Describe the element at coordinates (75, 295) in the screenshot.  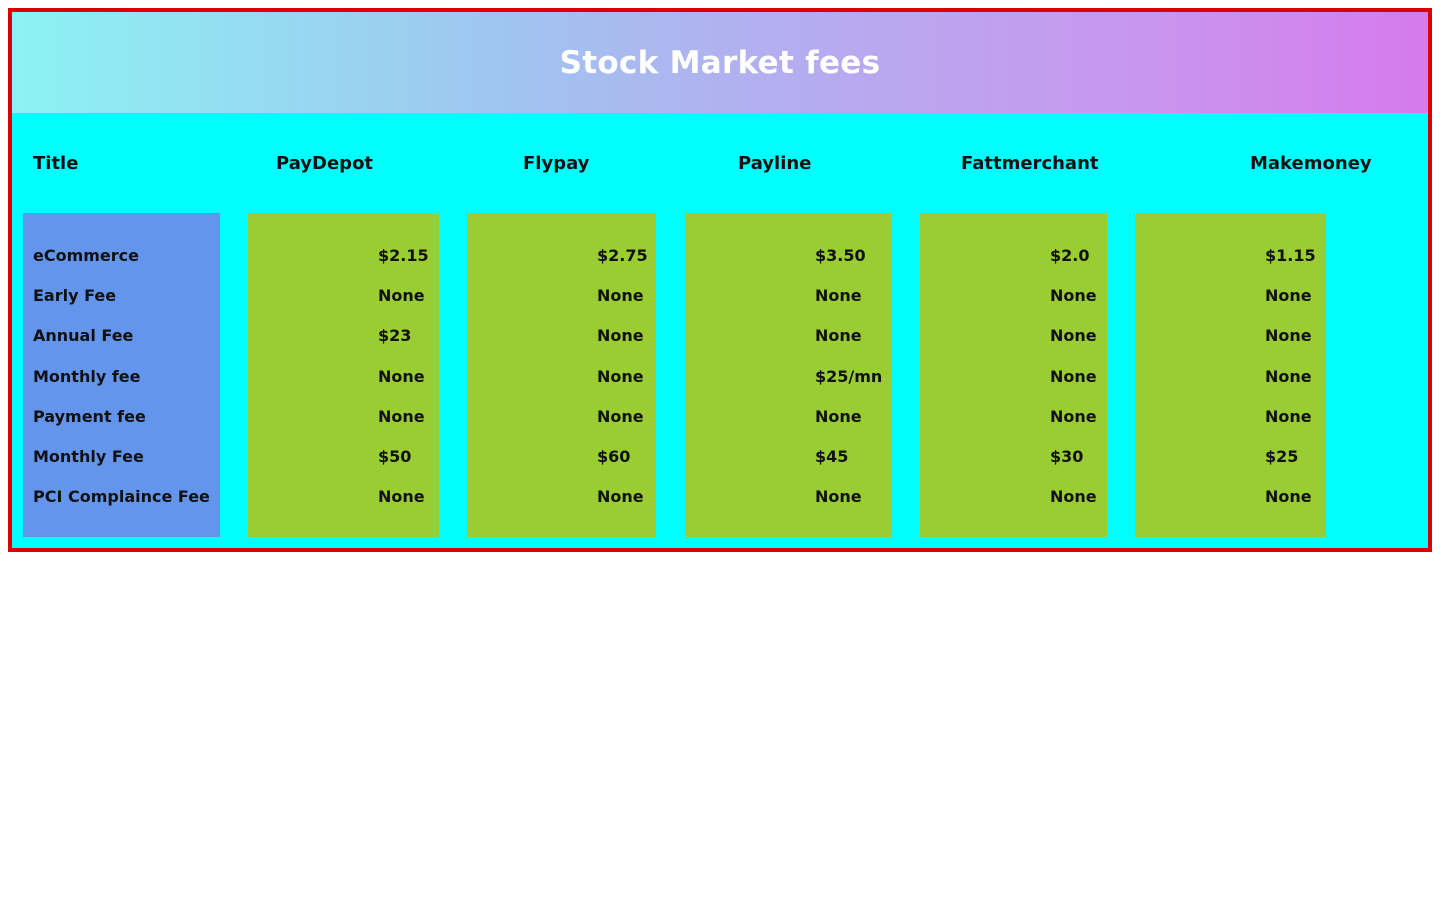
I see `row-label-early-fee: Early Fee` at that location.